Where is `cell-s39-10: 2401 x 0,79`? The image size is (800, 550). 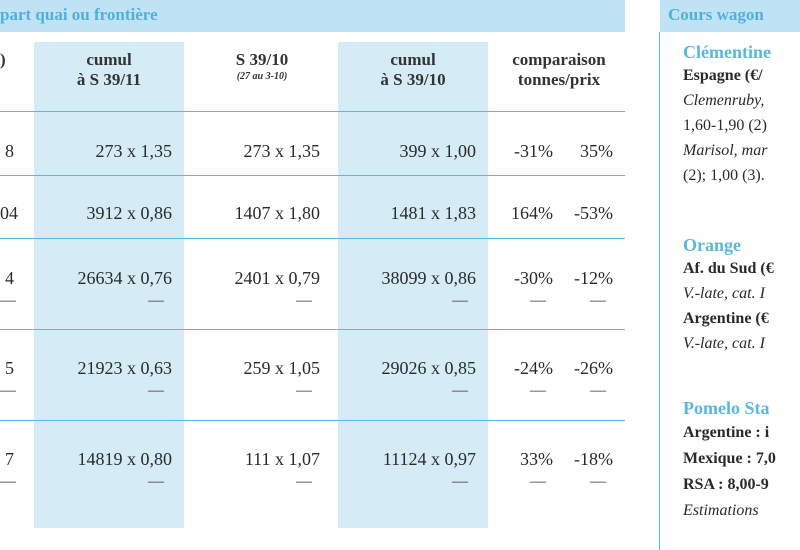
cell-s39-10: 2401 x 0,79 is located at coordinates (277, 278).